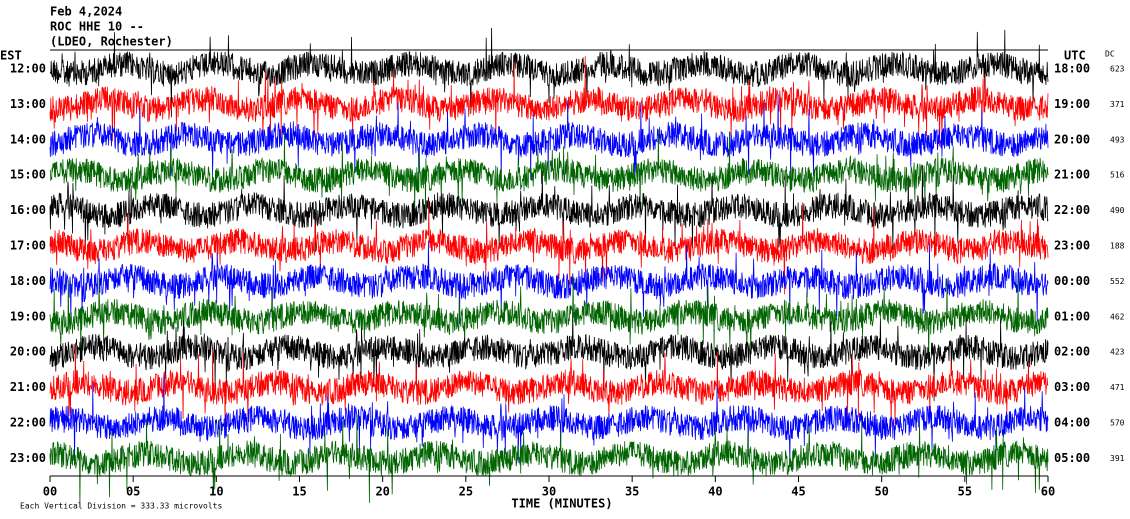 This screenshot has height=519, width=1130. Describe the element at coordinates (1117, 387) in the screenshot. I see `dc-value: 471` at that location.